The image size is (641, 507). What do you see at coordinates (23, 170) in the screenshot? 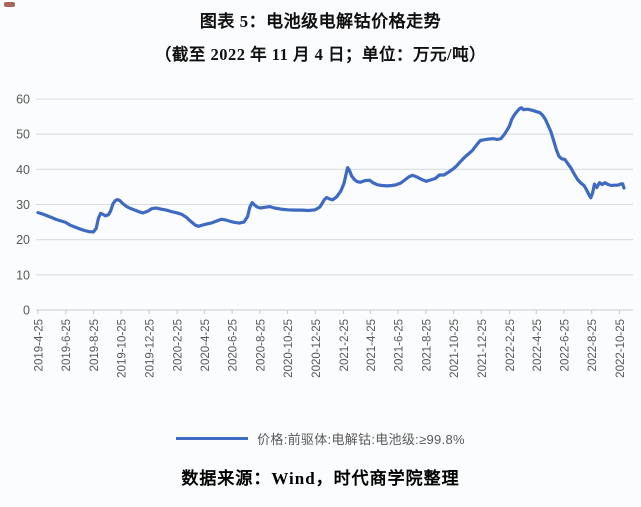
I see `y-tick-label: 40` at bounding box center [23, 170].